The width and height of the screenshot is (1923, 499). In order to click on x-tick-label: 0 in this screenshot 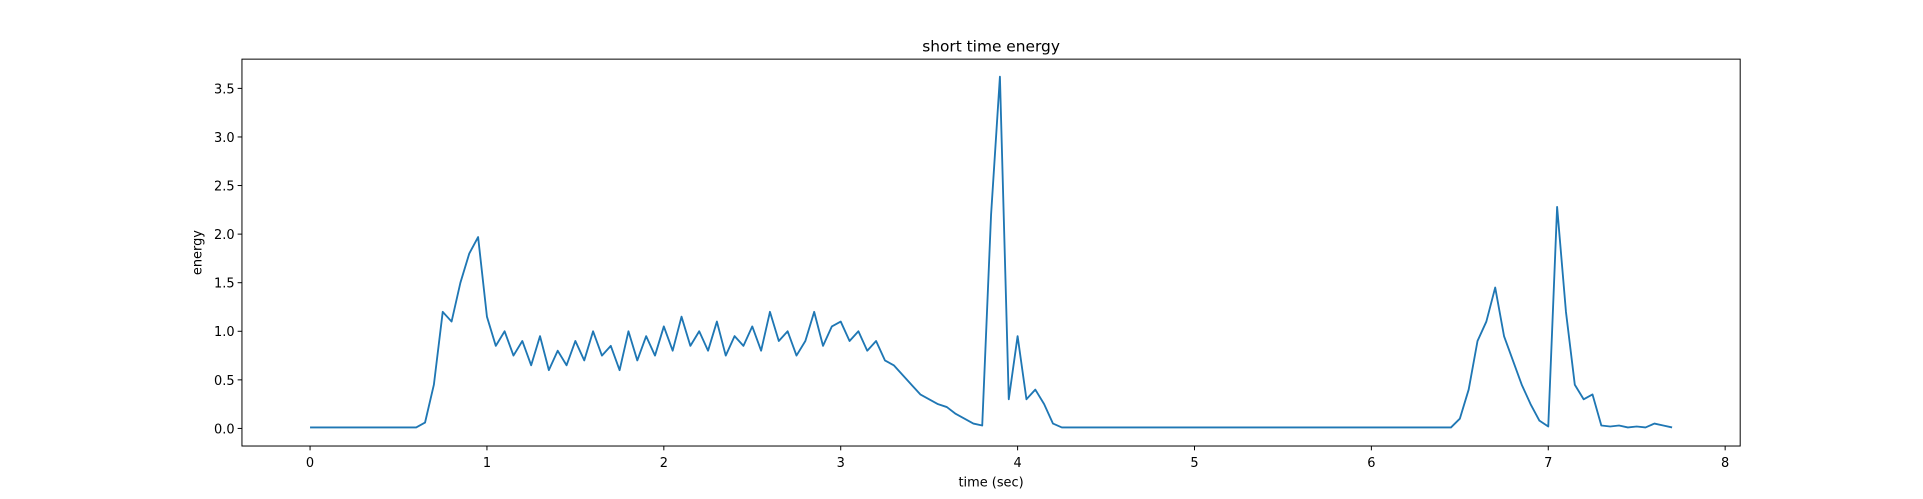, I will do `click(310, 463)`.